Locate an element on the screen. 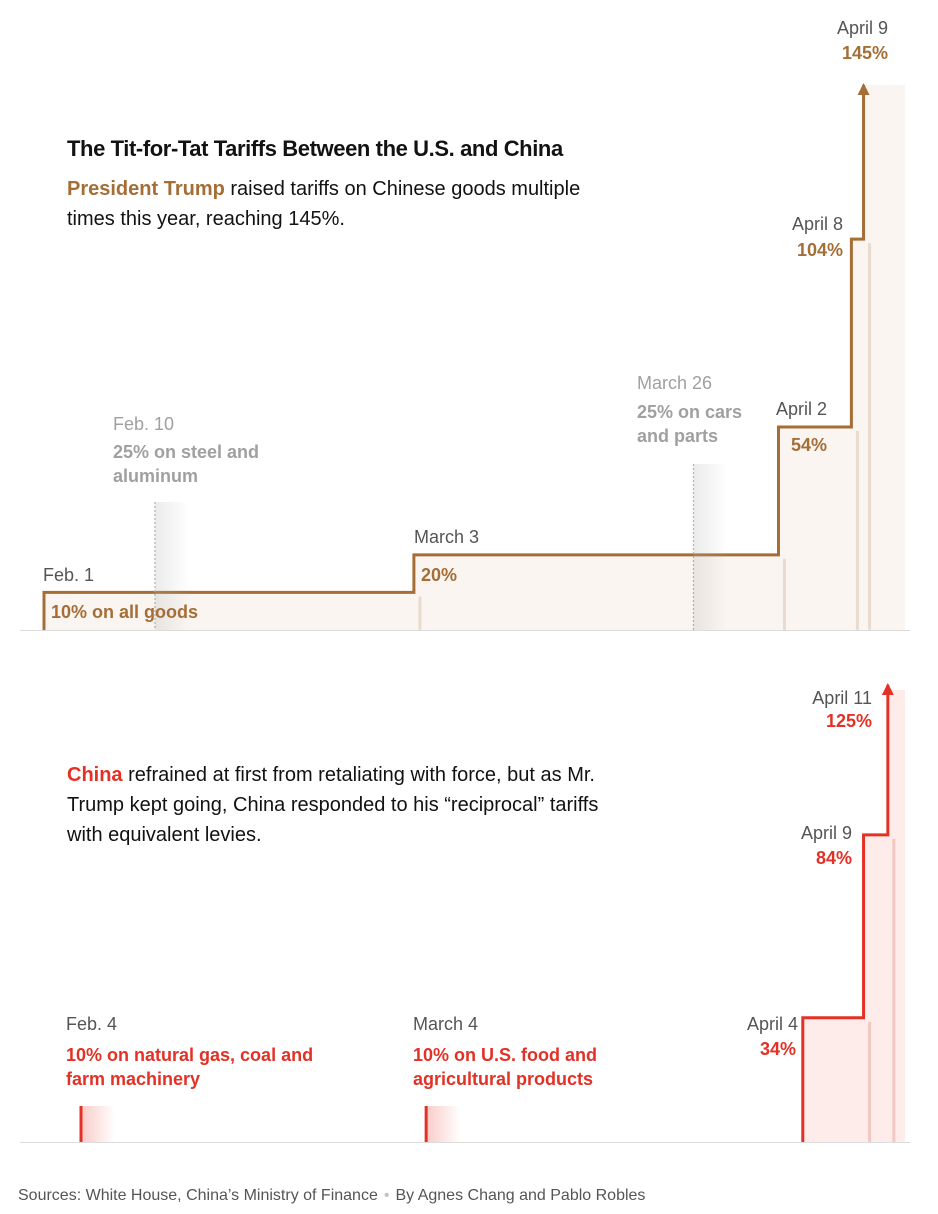  china-step-date: April 9 is located at coordinates (826, 833).